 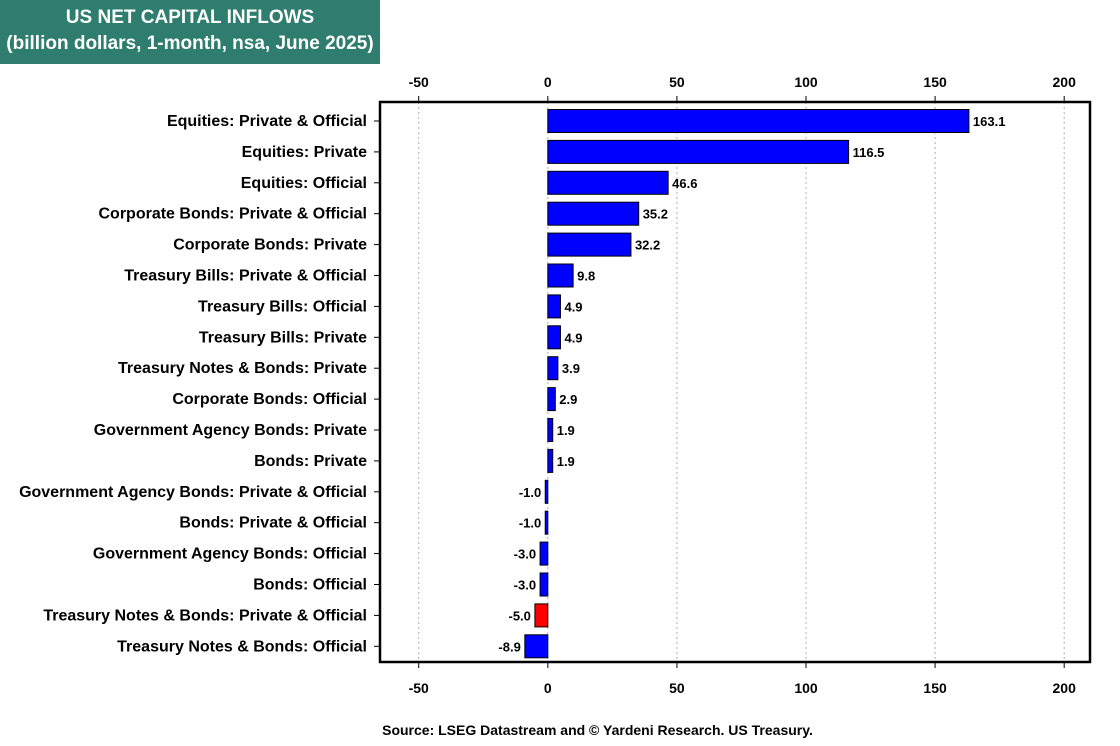 What do you see at coordinates (684, 183) in the screenshot?
I see `value-label: 46.6` at bounding box center [684, 183].